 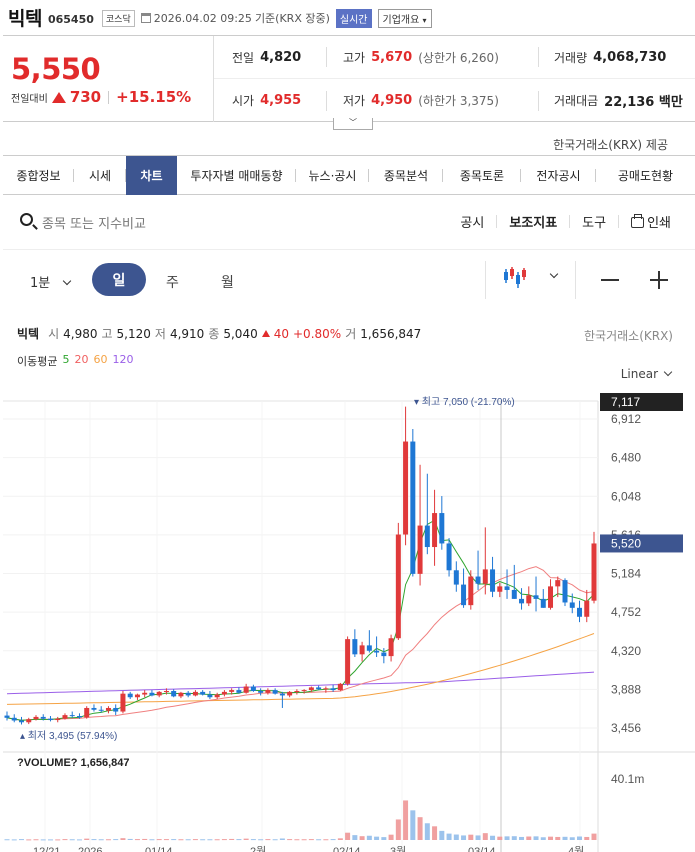 What do you see at coordinates (353, 18) in the screenshot?
I see `realtime-badge: 실시간` at bounding box center [353, 18].